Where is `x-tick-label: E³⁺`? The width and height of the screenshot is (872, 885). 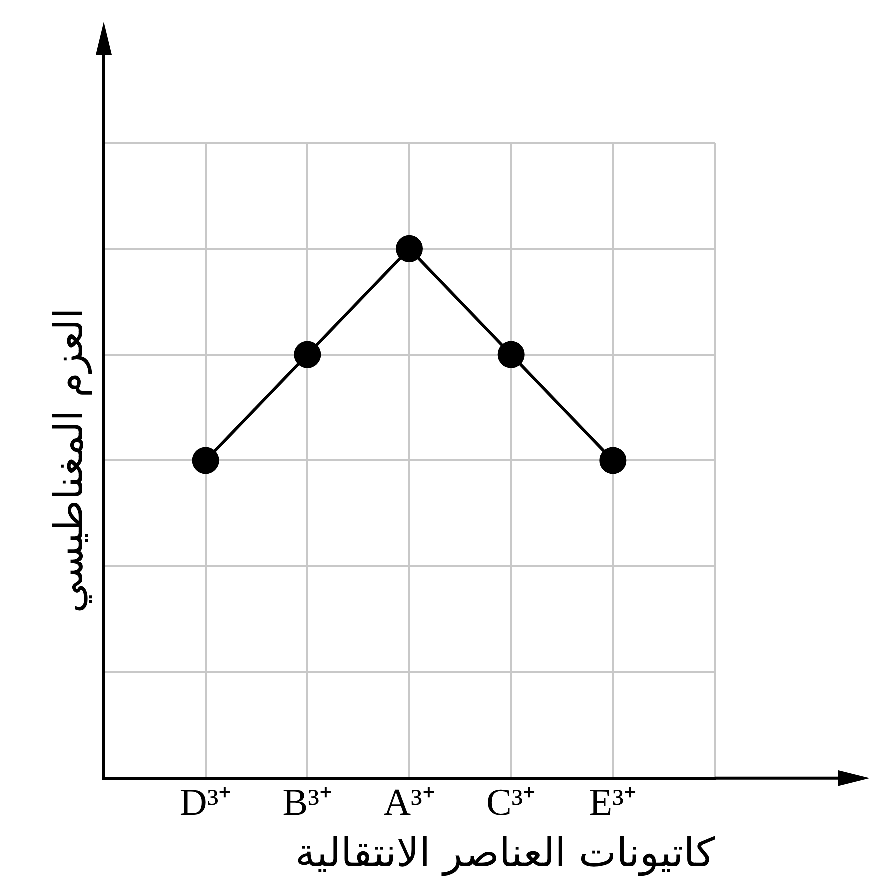 x-tick-label: E³⁺ is located at coordinates (613, 803).